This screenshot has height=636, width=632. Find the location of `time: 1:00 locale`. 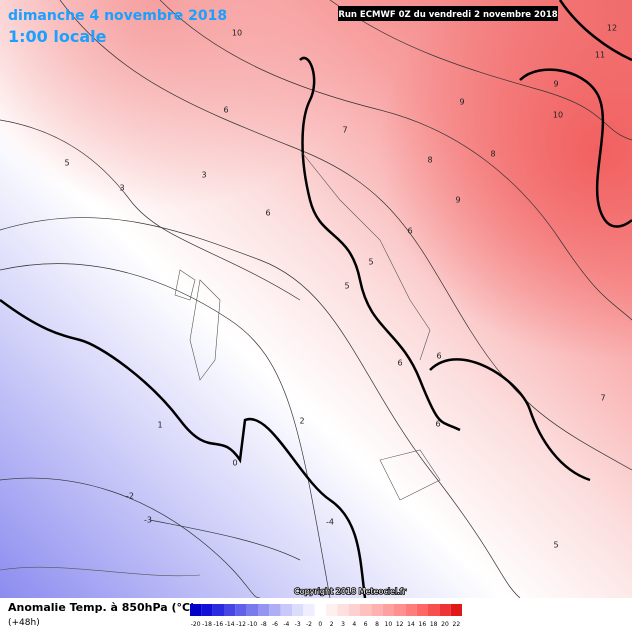

time: 1:00 locale is located at coordinates (57, 36).